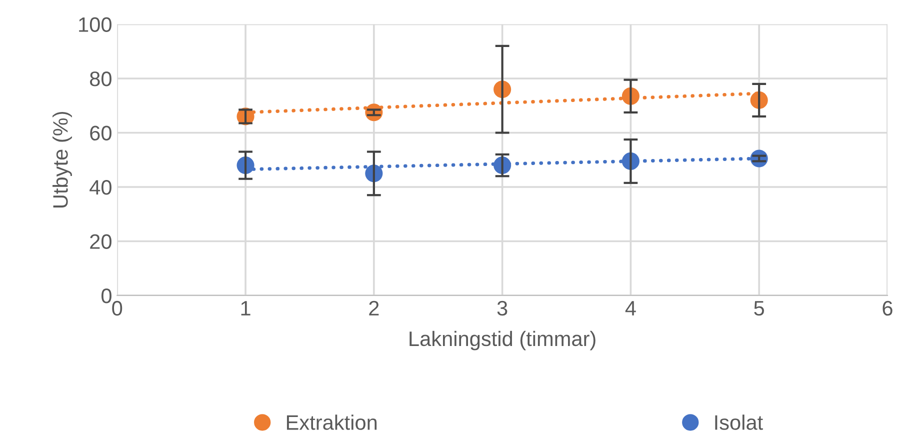 This screenshot has height=441, width=901. I want to click on y-tick-label: 60, so click(101, 133).